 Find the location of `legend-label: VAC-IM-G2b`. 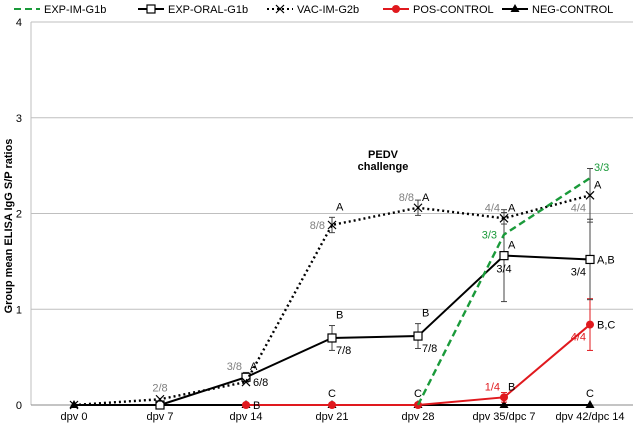

legend-label: VAC-IM-G2b is located at coordinates (328, 10).